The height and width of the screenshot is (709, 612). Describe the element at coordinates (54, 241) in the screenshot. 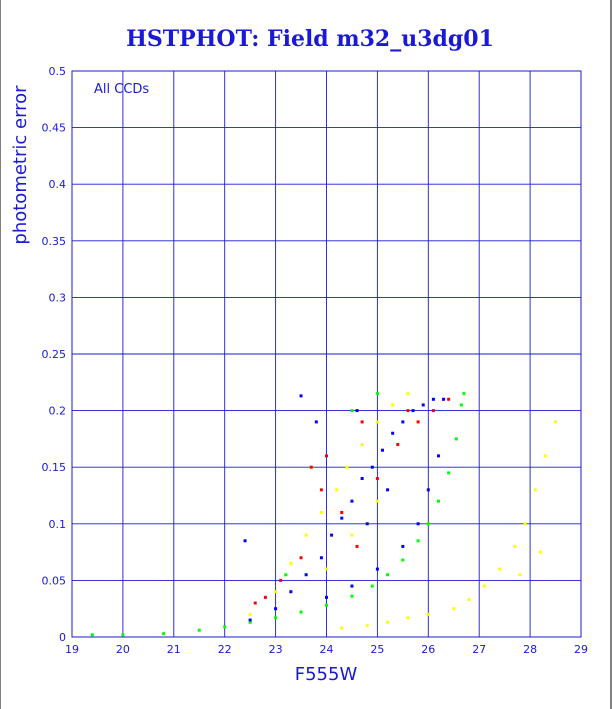

I see `y-tick-label: 0.35` at that location.